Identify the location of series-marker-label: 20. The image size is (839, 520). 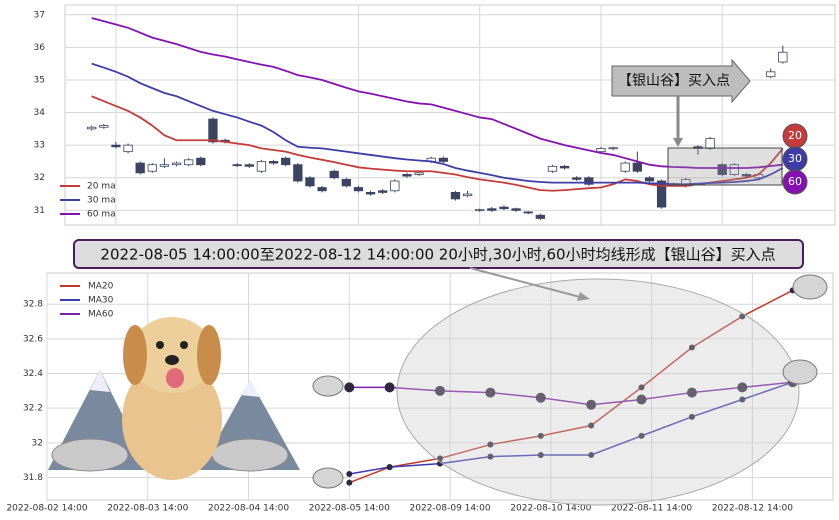
(795, 135).